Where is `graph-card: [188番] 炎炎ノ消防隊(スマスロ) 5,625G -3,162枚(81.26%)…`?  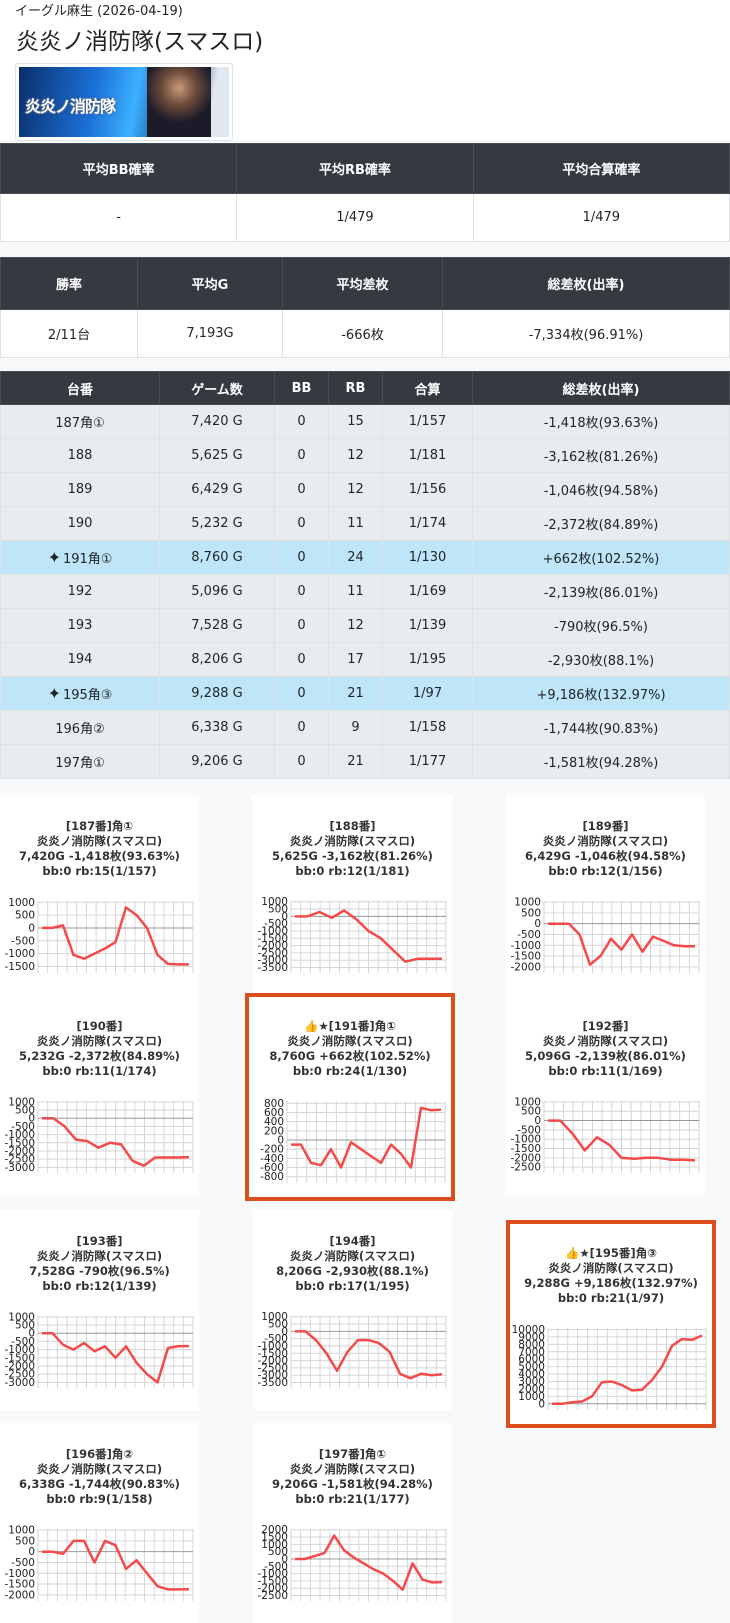
graph-card: [188番] 炎炎ノ消防隊(スマスロ) 5,625G -3,162枚(81.26%)… is located at coordinates (352, 895).